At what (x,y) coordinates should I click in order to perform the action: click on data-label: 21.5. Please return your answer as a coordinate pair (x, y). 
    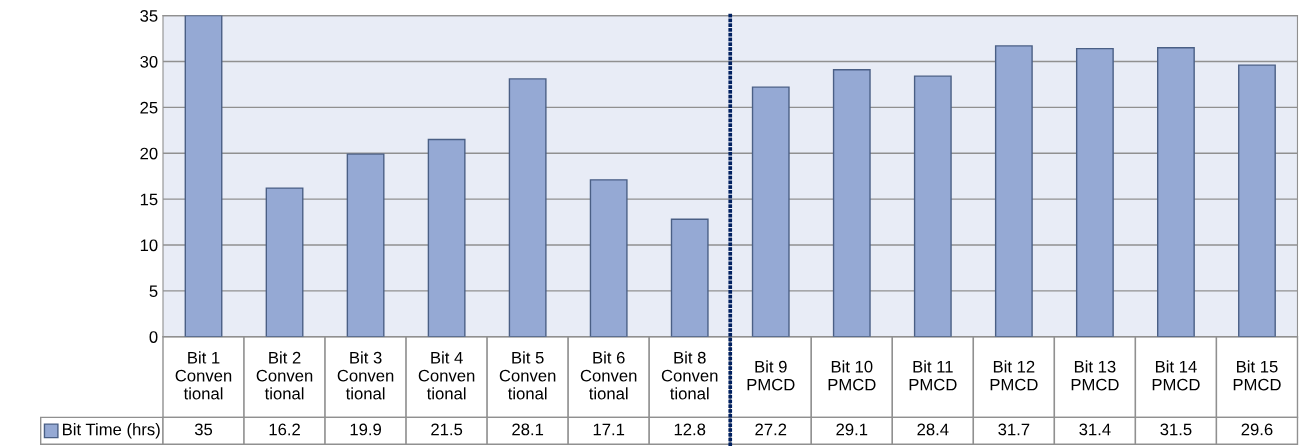
    Looking at the image, I should click on (447, 429).